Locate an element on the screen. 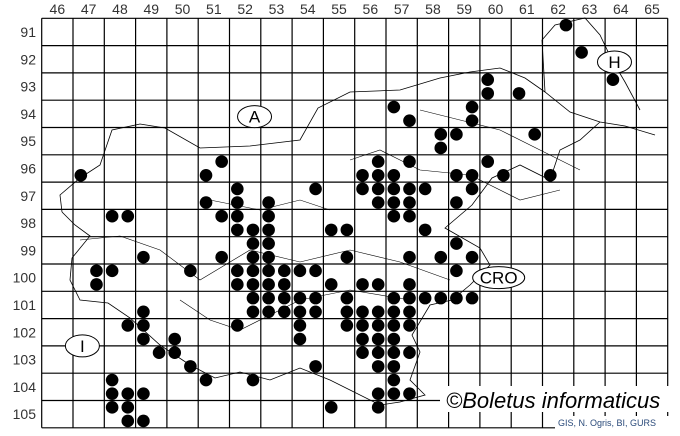  column-label: 52 is located at coordinates (245, 9).